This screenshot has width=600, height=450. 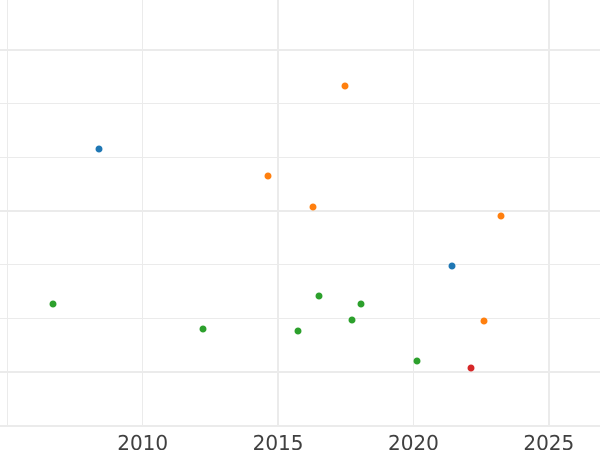 What do you see at coordinates (471, 368) in the screenshot?
I see `data-point-red` at bounding box center [471, 368].